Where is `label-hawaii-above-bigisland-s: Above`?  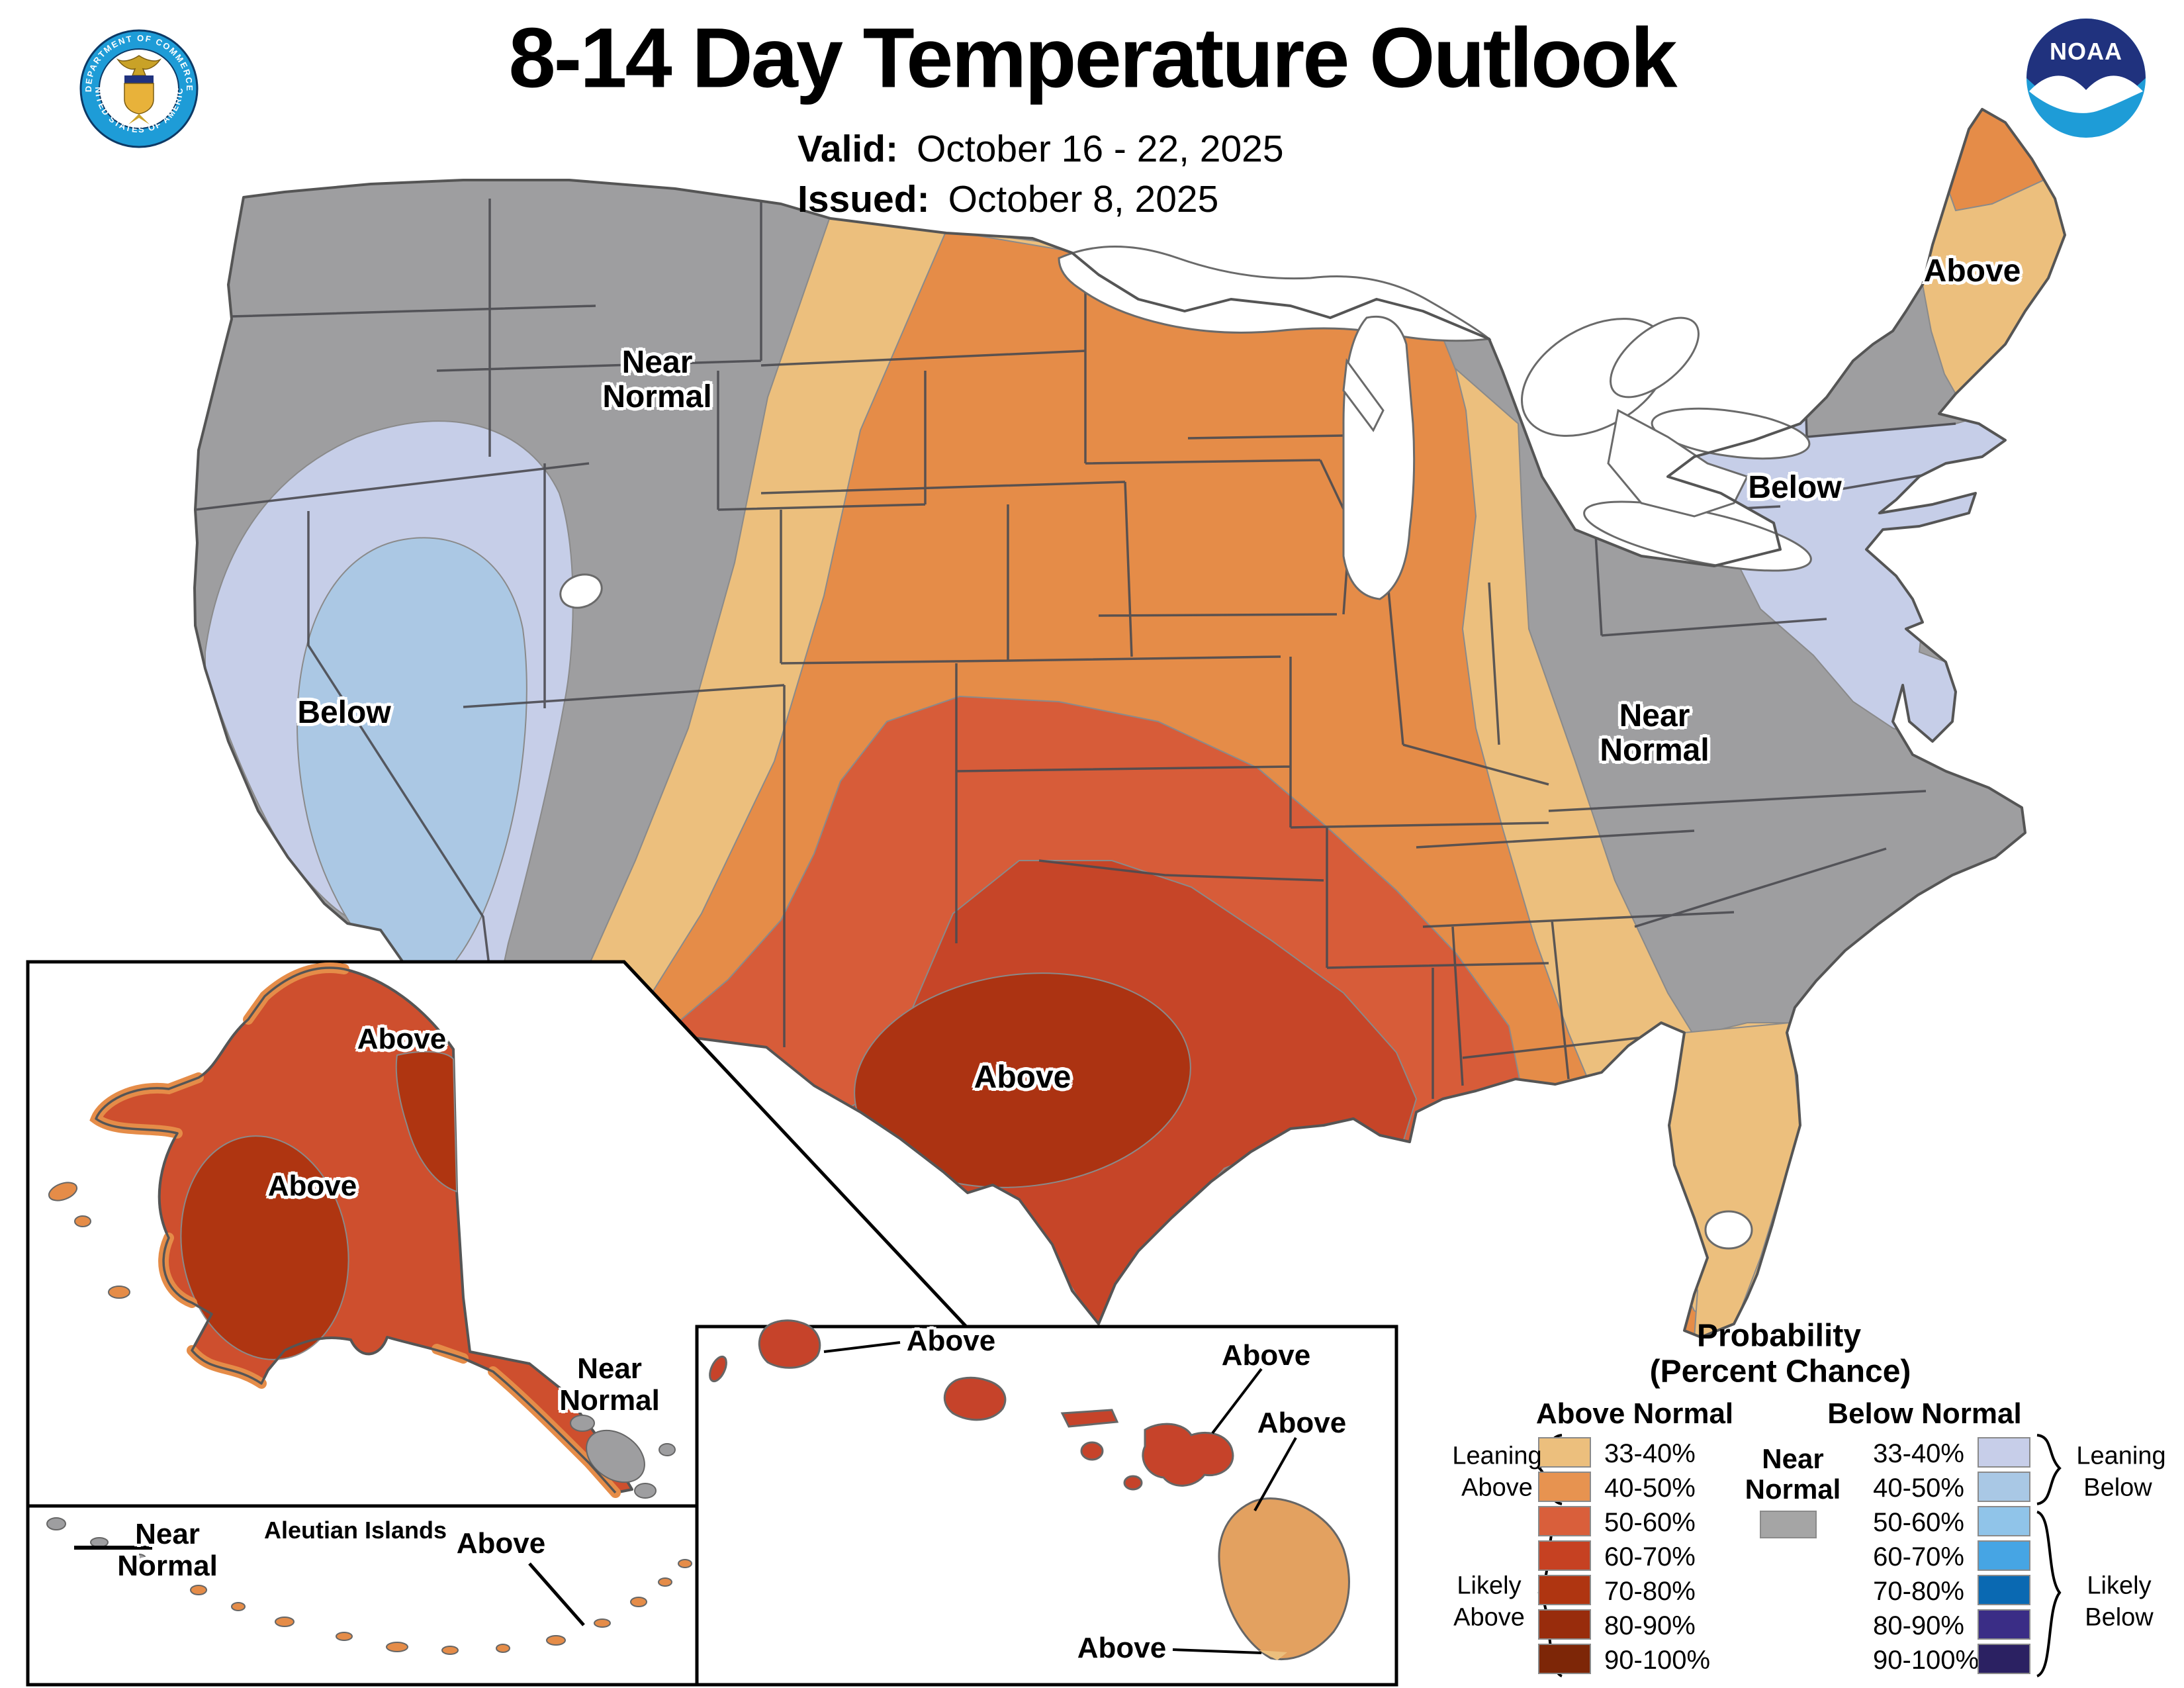
label-hawaii-above-bigisland-s: Above is located at coordinates (1122, 1648).